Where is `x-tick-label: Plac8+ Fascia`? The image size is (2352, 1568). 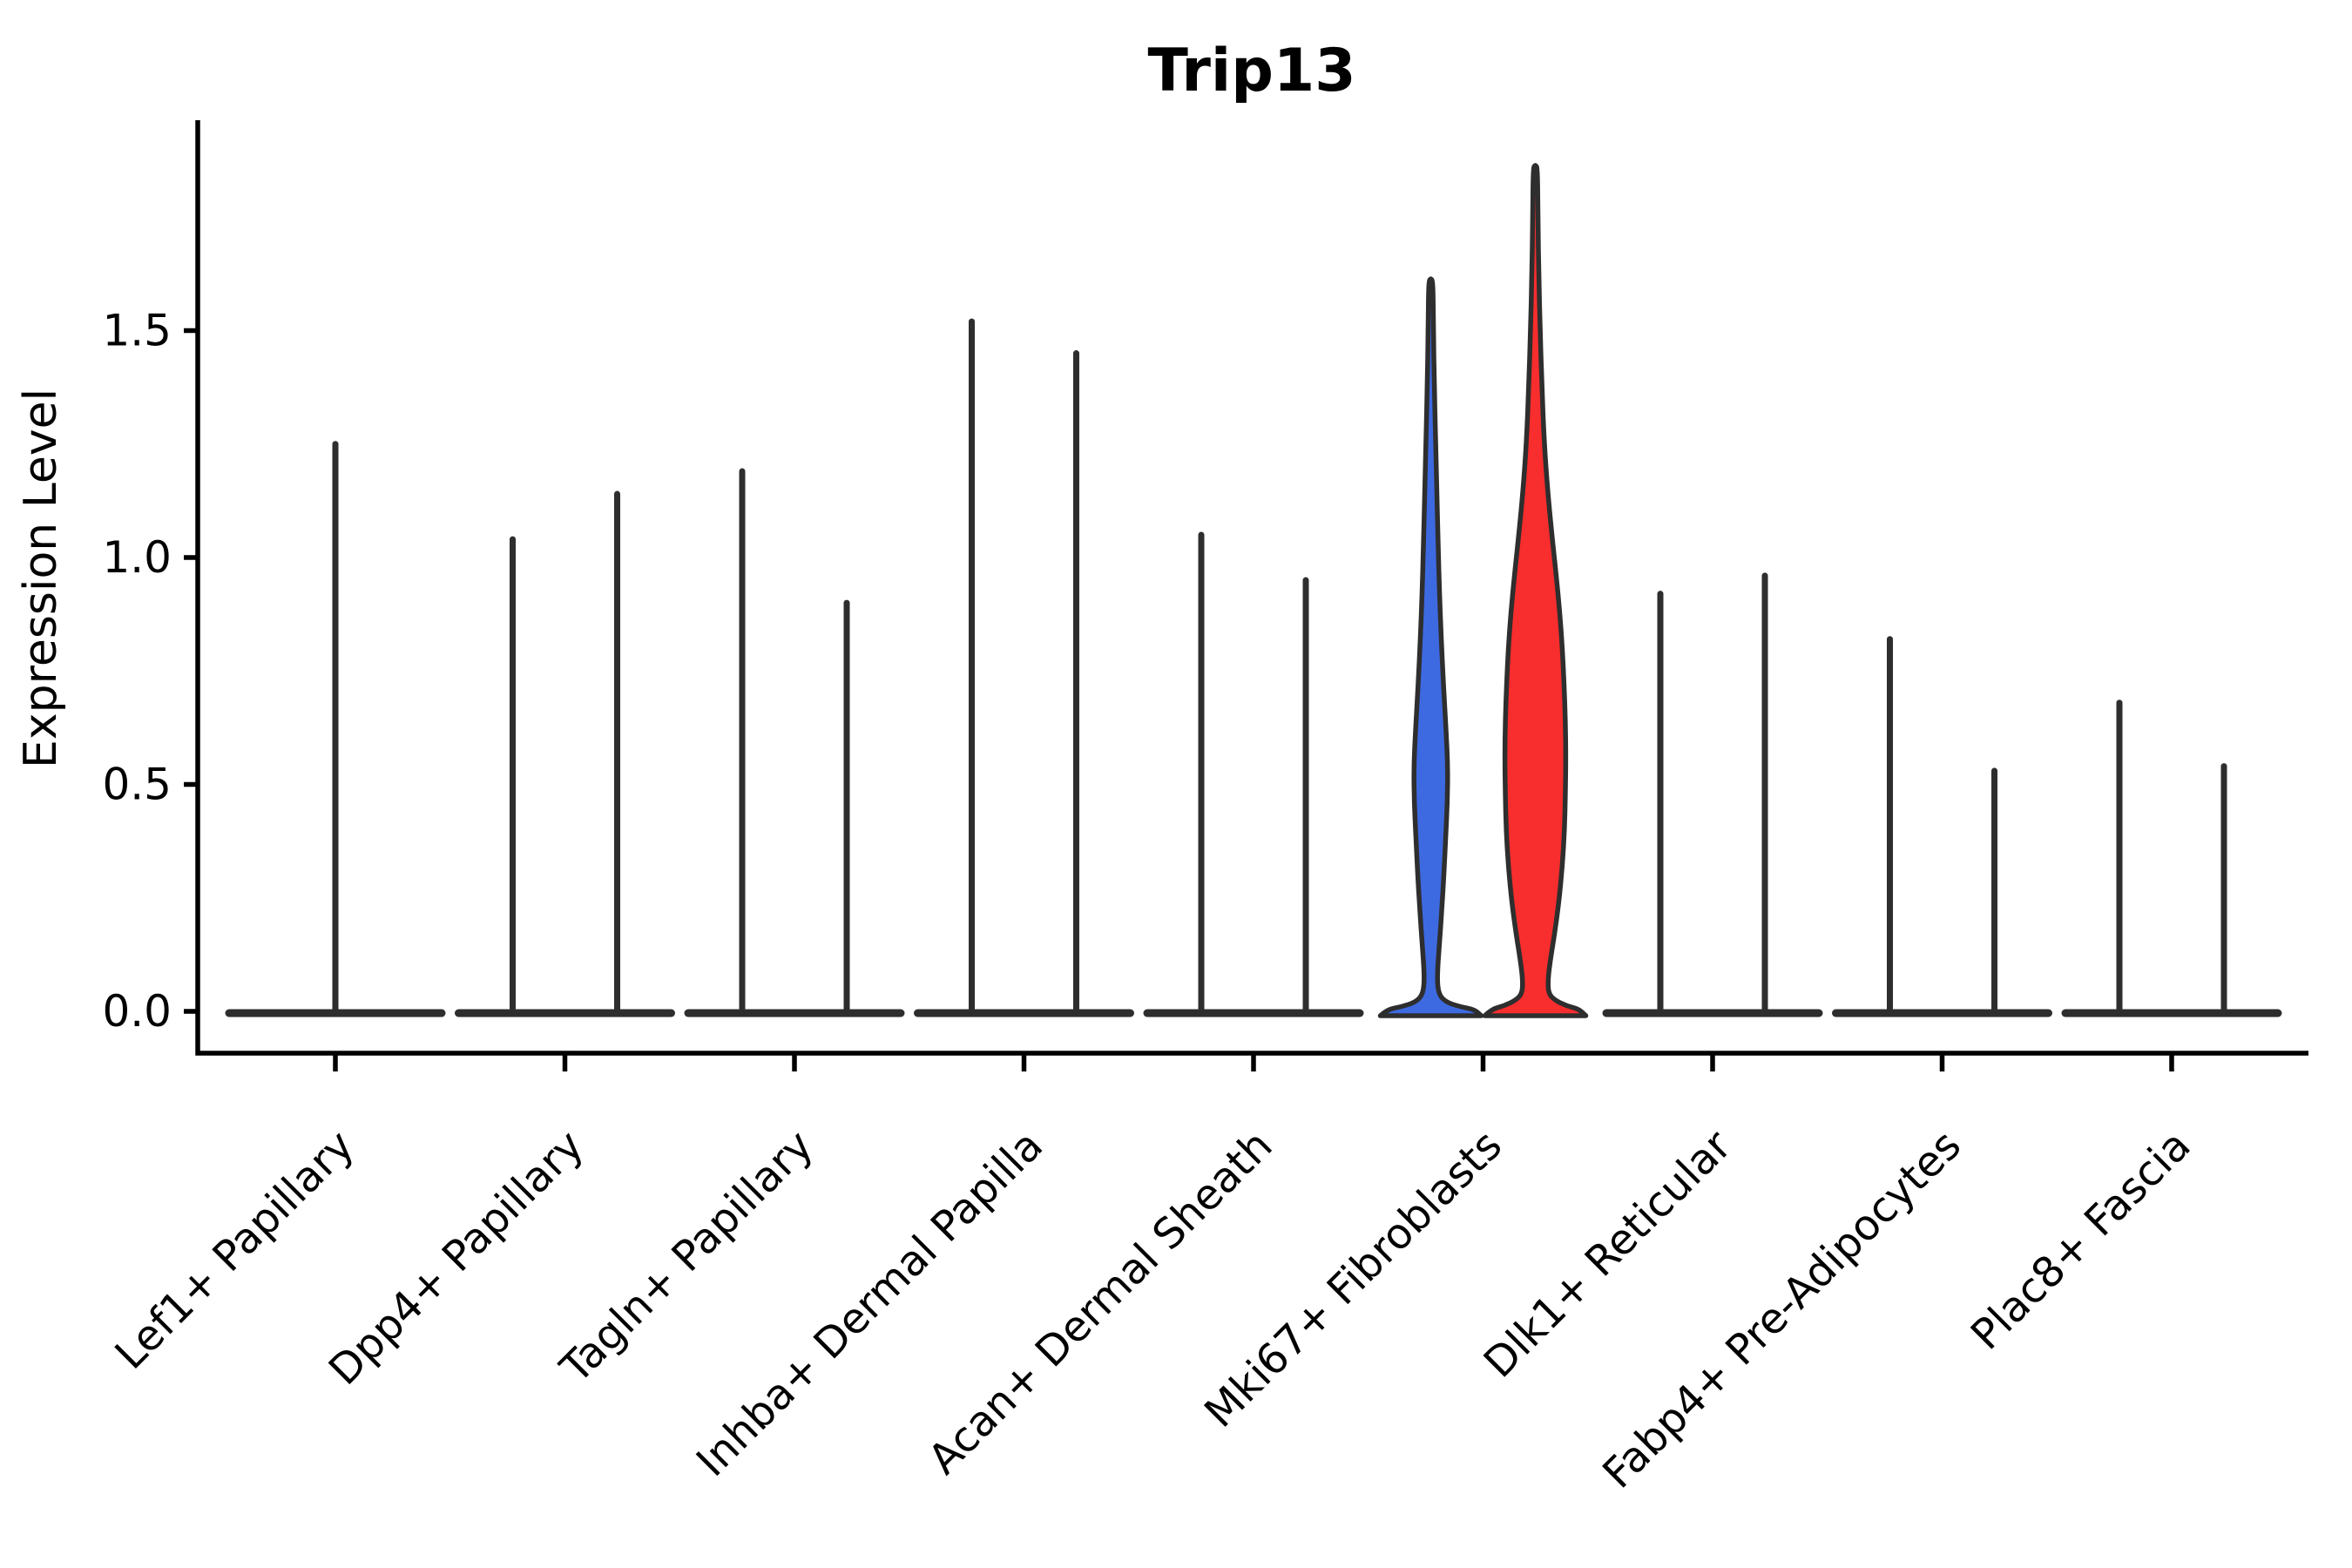
x-tick-label: Plac8+ Fascia is located at coordinates (2081, 1241).